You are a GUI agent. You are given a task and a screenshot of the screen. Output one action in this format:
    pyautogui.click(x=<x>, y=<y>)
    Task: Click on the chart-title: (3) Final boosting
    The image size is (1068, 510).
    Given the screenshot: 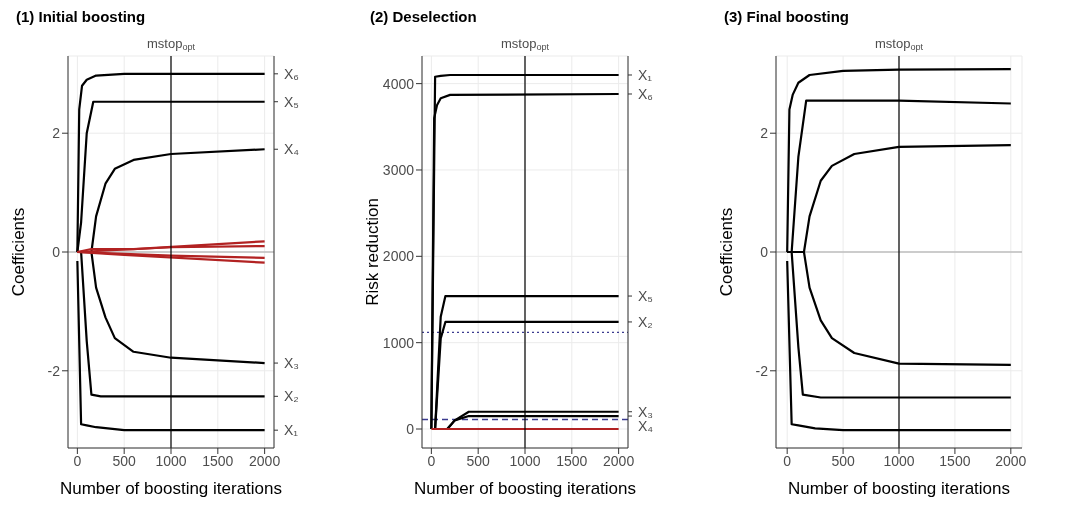 What is the action you would take?
    pyautogui.click(x=786, y=17)
    